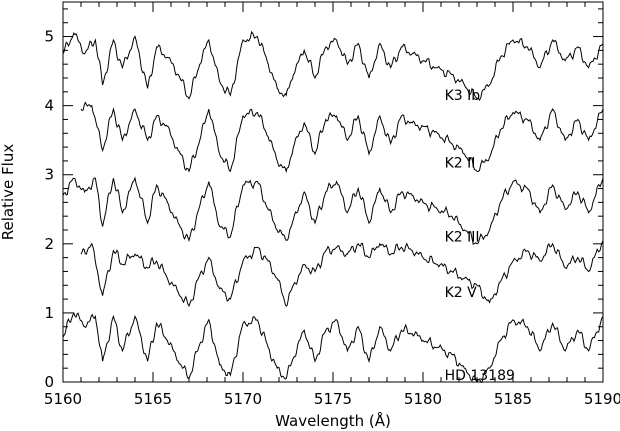  Describe the element at coordinates (153, 399) in the screenshot. I see `x-tick-label: 5165` at that location.